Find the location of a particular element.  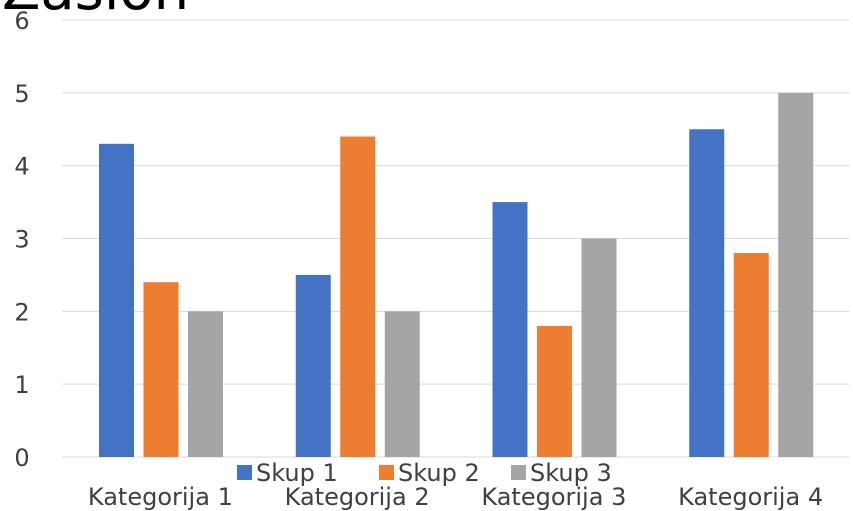

y-tick-label: 0 is located at coordinates (21, 458).